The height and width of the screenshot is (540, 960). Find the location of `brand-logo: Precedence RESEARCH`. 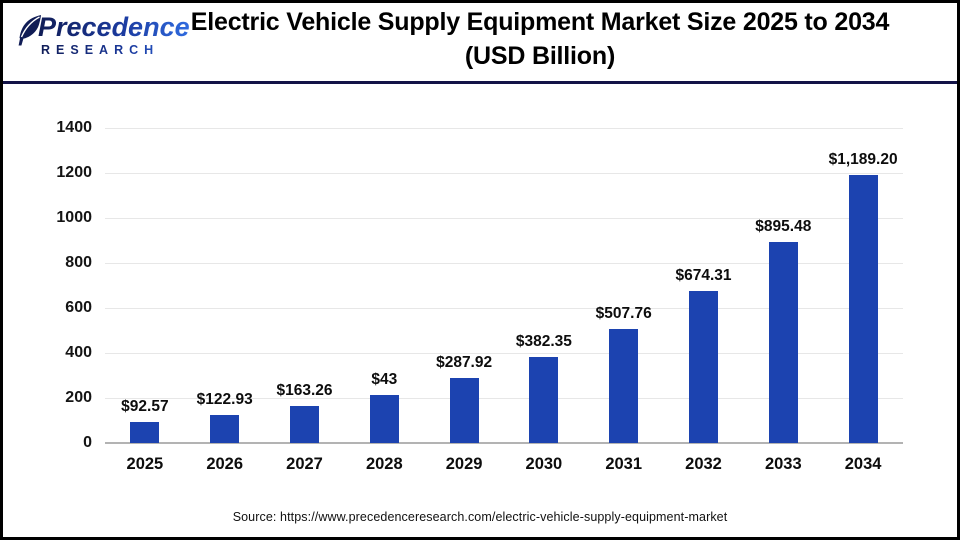

brand-logo: Precedence RESEARCH is located at coordinates (103, 34).